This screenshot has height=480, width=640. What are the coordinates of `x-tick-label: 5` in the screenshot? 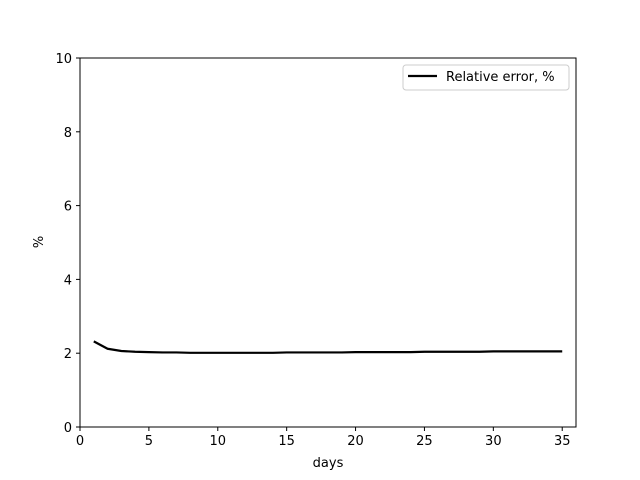 It's located at (149, 441).